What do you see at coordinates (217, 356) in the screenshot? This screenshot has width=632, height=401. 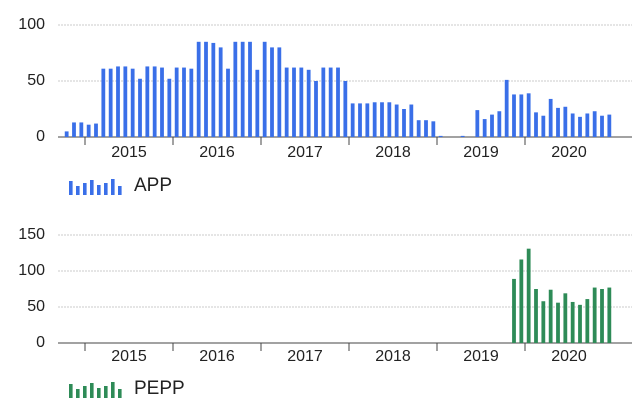 I see `x-tick-label: 2016` at bounding box center [217, 356].